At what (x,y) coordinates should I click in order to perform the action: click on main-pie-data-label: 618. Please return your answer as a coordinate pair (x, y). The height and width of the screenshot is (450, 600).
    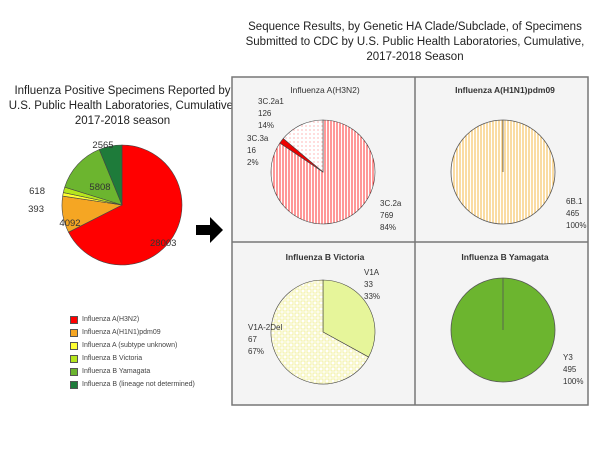
    Looking at the image, I should click on (37, 191).